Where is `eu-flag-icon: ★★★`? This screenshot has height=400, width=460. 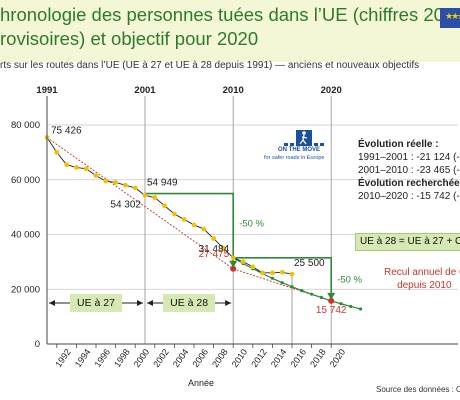 eu-flag-icon: ★★★ is located at coordinates (450, 18).